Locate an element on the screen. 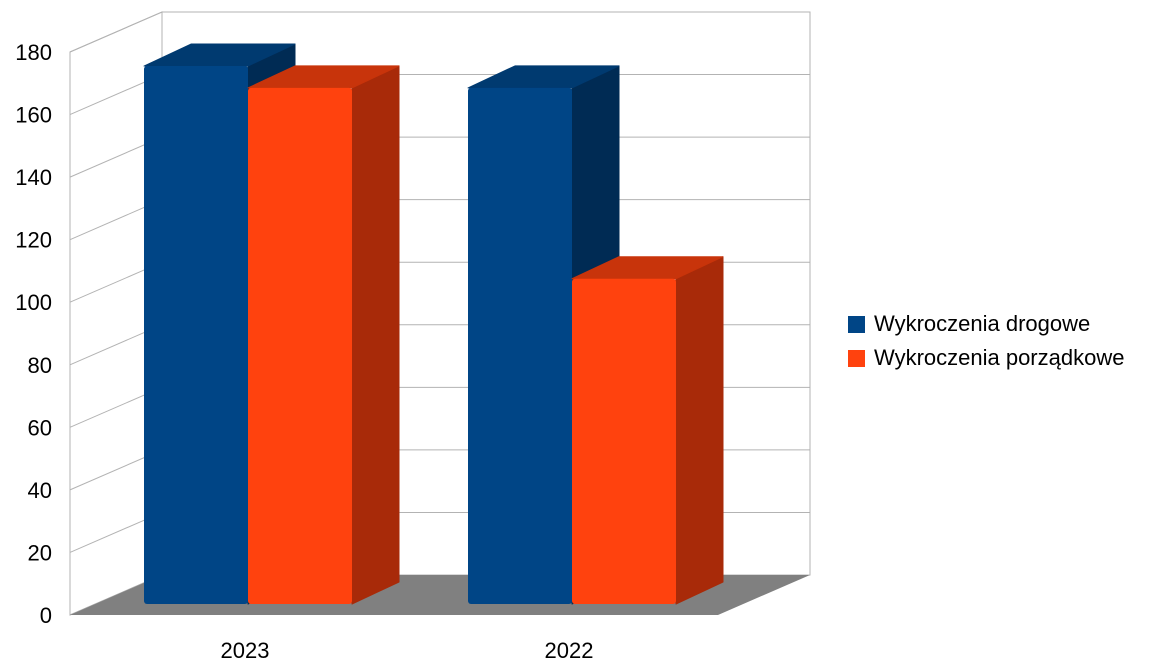  y-tick-label: 80 is located at coordinates (40, 365).